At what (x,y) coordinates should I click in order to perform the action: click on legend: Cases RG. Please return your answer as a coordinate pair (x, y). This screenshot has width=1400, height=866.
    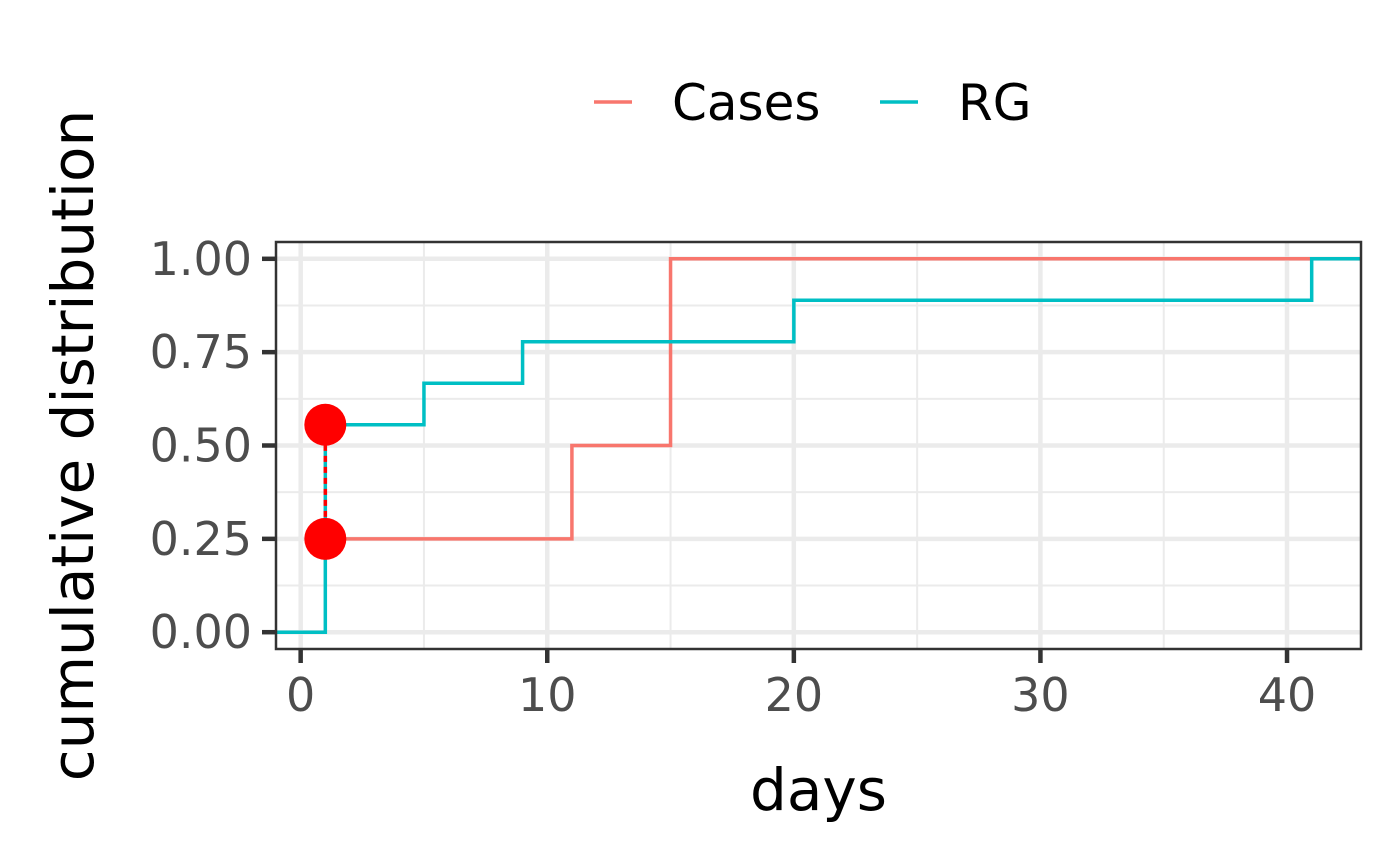
    Looking at the image, I should click on (813, 103).